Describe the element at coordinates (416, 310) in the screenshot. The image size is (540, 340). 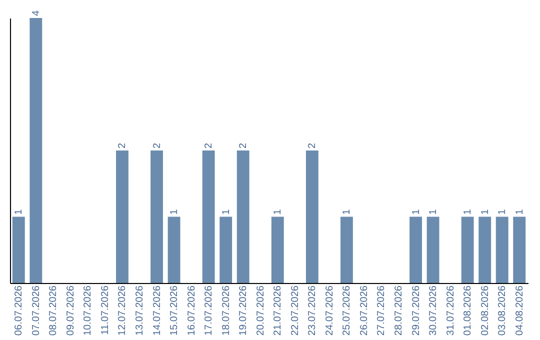
I see `x-tick-label: 29.07.2026` at that location.